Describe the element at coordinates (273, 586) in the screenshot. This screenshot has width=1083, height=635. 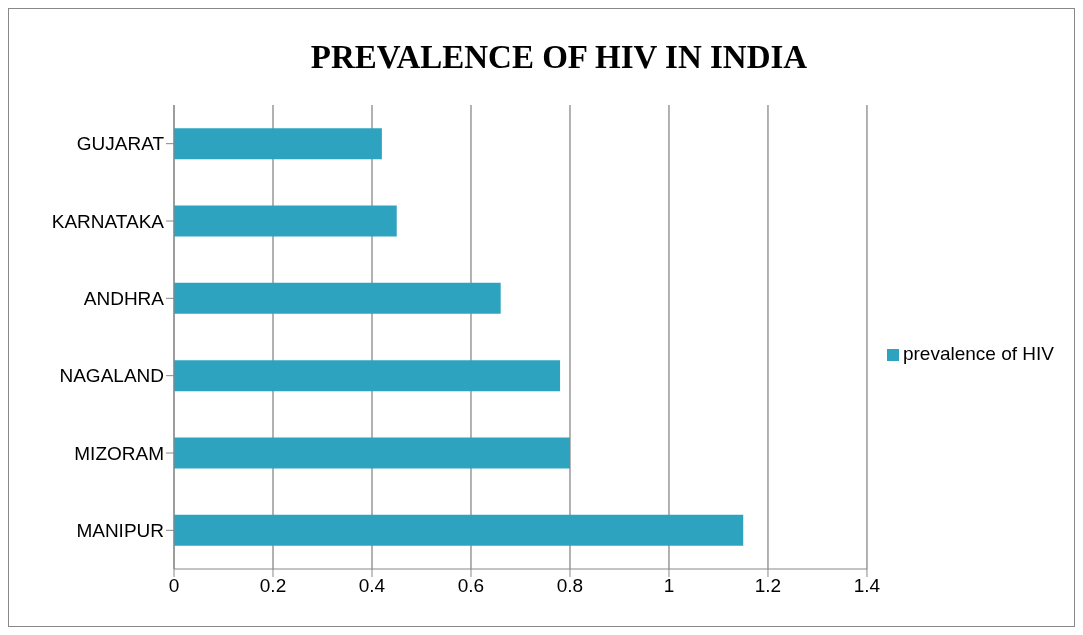
I see `x-tick-label: 0.2` at that location.